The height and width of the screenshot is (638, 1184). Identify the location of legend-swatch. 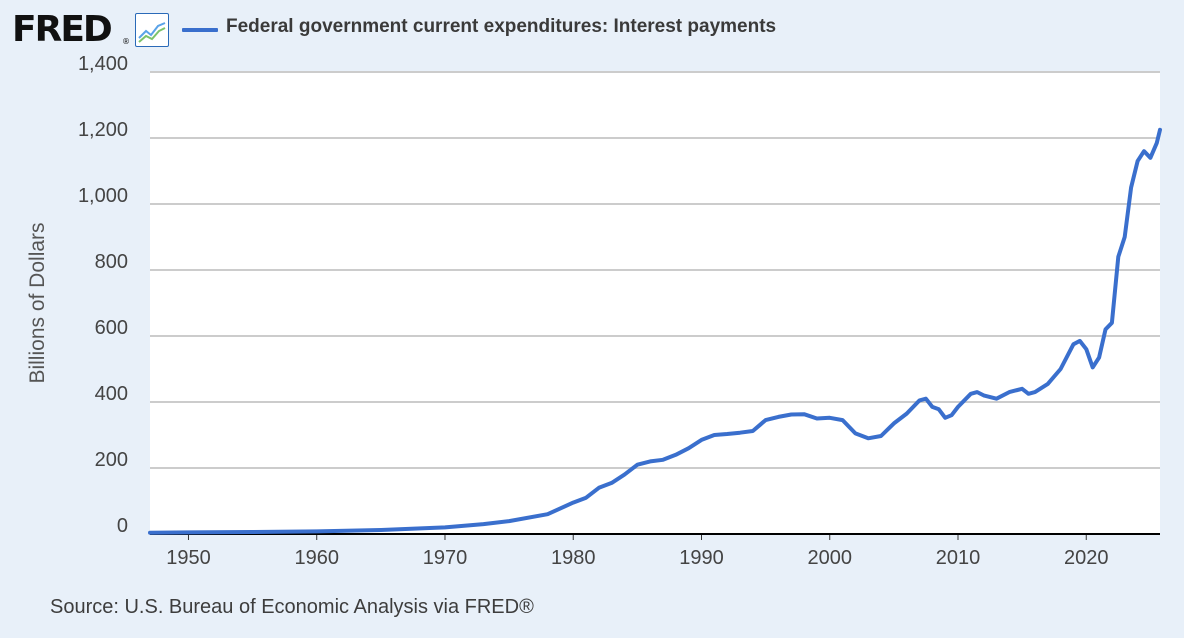
(200, 30).